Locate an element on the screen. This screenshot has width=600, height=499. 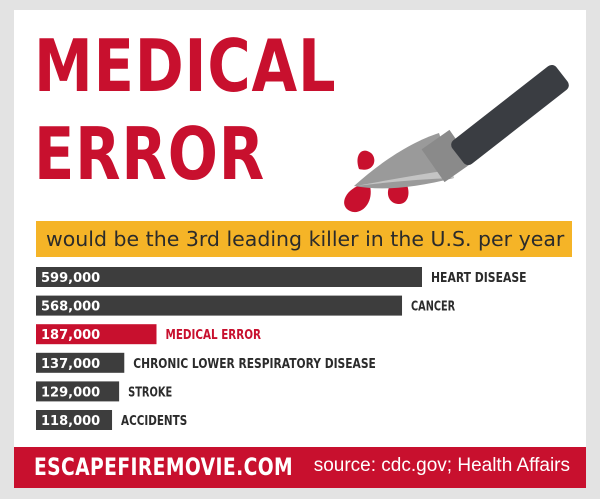
bar-medical-error is located at coordinates (96, 334).